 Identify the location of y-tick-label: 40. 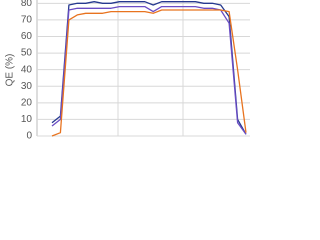
(27, 69).